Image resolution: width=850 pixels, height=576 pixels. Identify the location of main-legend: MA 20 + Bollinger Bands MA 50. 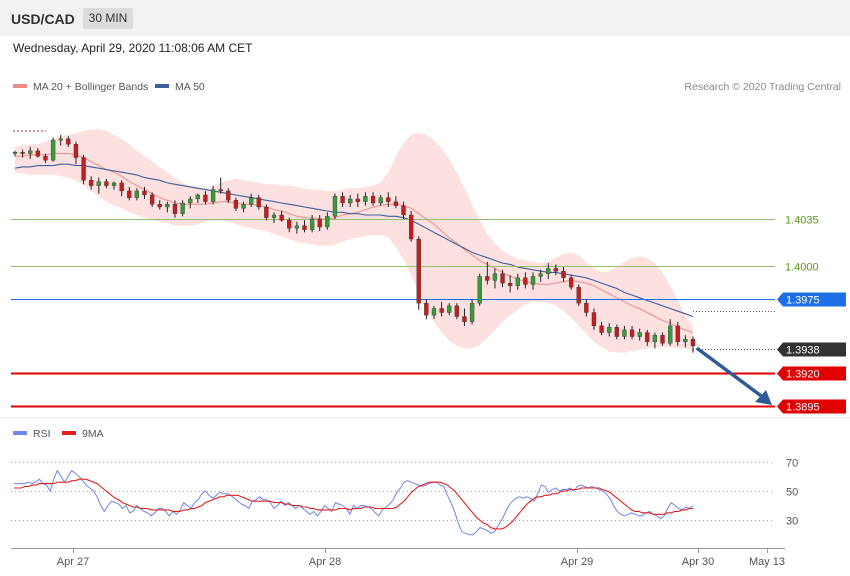
(109, 87).